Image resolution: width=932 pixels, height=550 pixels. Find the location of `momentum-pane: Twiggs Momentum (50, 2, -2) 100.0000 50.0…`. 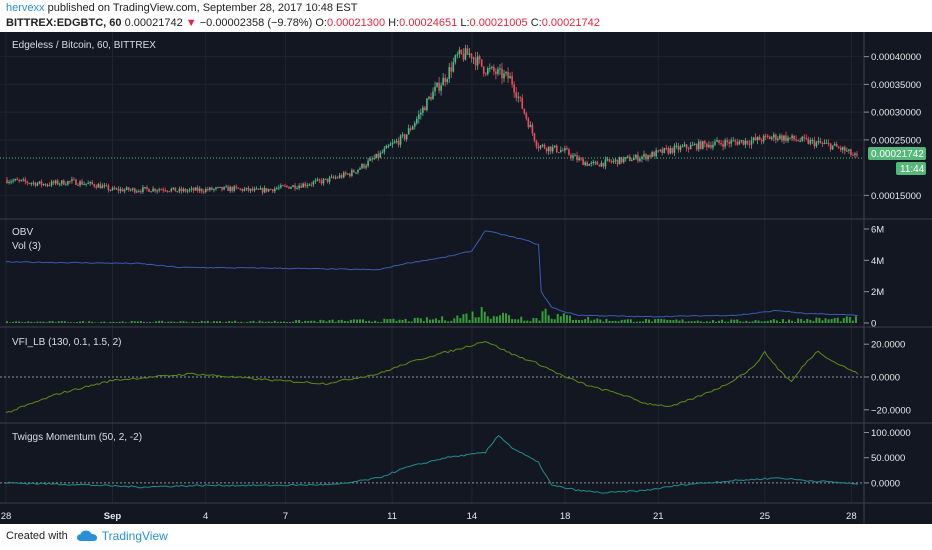

momentum-pane: Twiggs Momentum (50, 2, -2) 100.0000 50.0… is located at coordinates (455, 461).